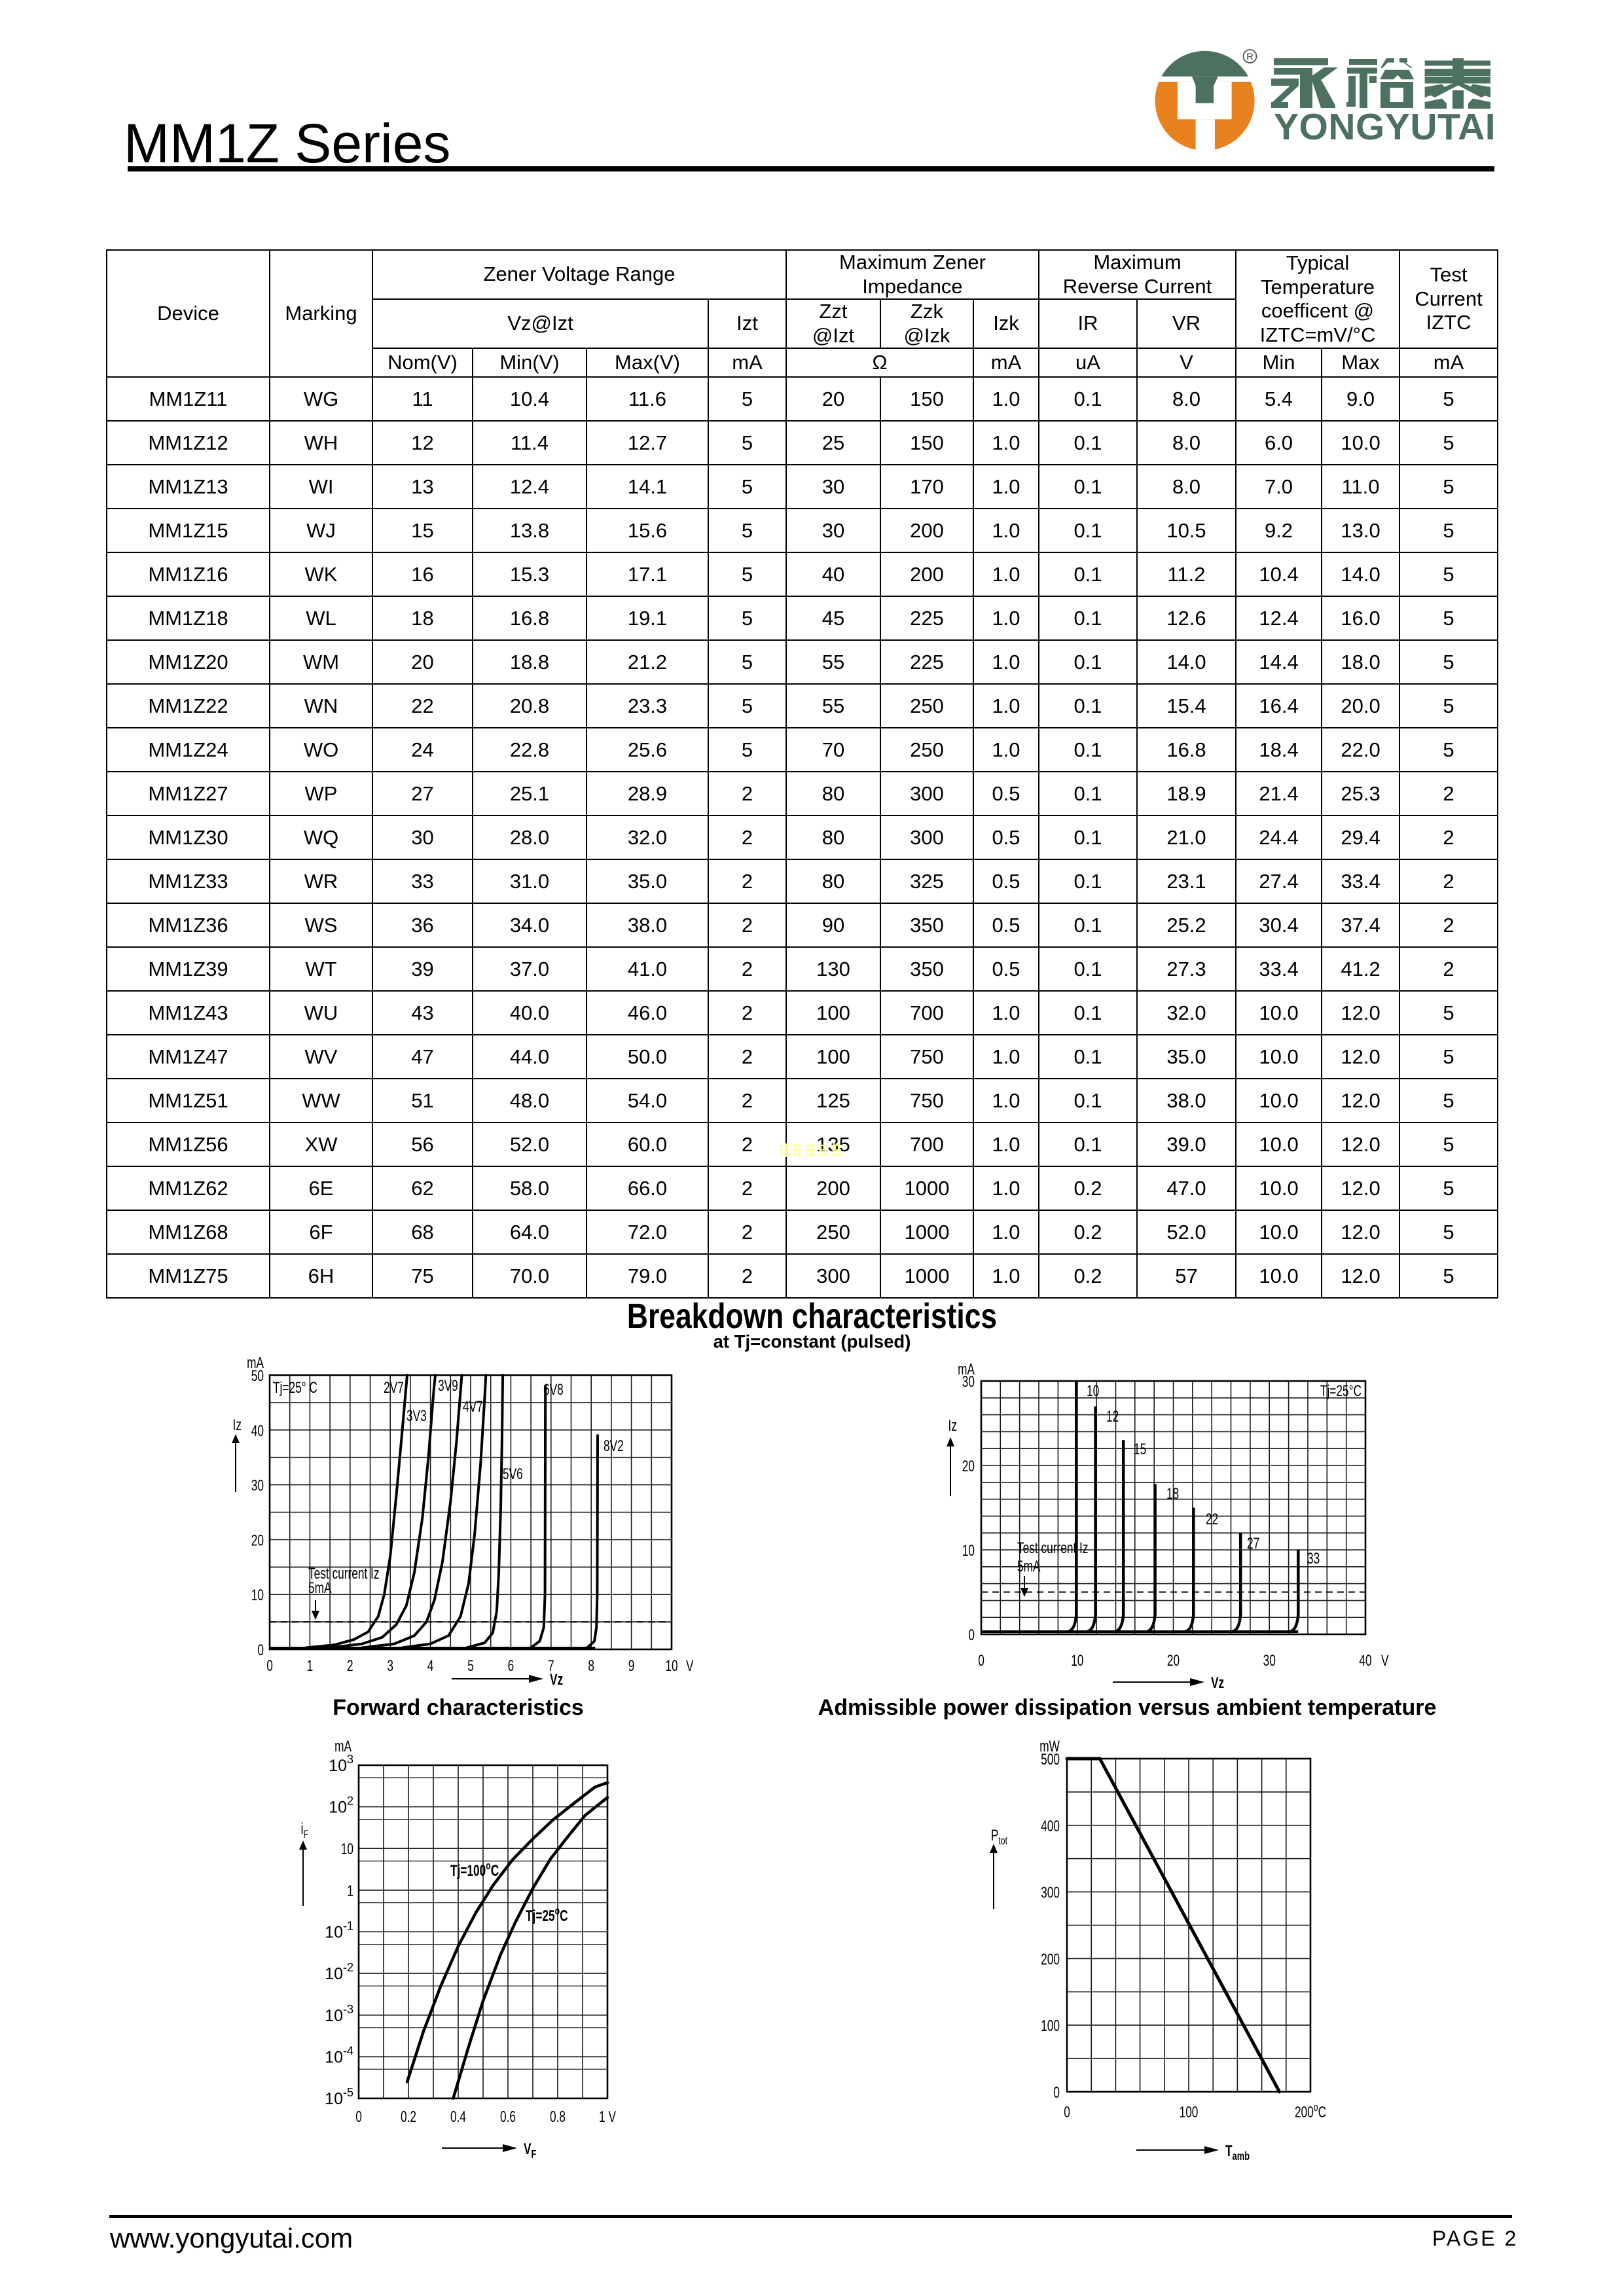 The image size is (1624, 2296). I want to click on svg-text: 500, so click(1050, 1759).